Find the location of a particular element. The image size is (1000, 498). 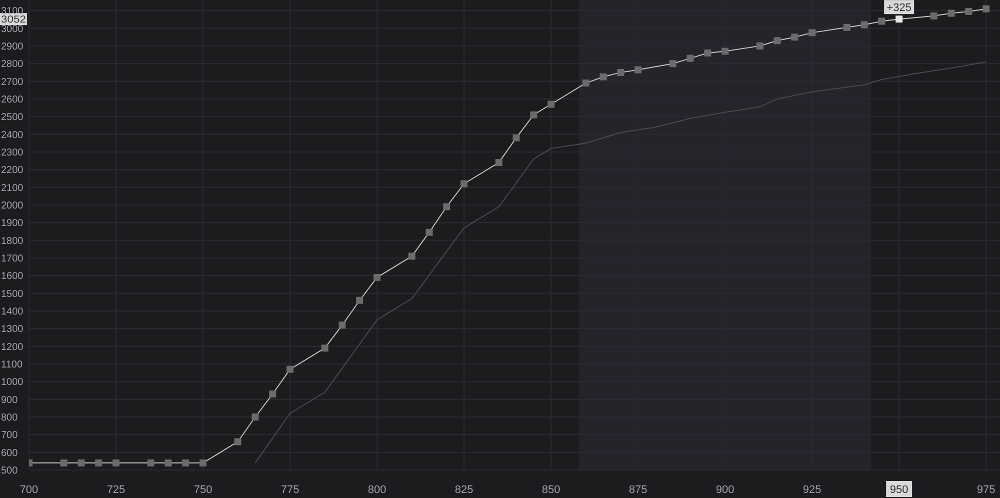

x-tick-label: 800 is located at coordinates (377, 490).